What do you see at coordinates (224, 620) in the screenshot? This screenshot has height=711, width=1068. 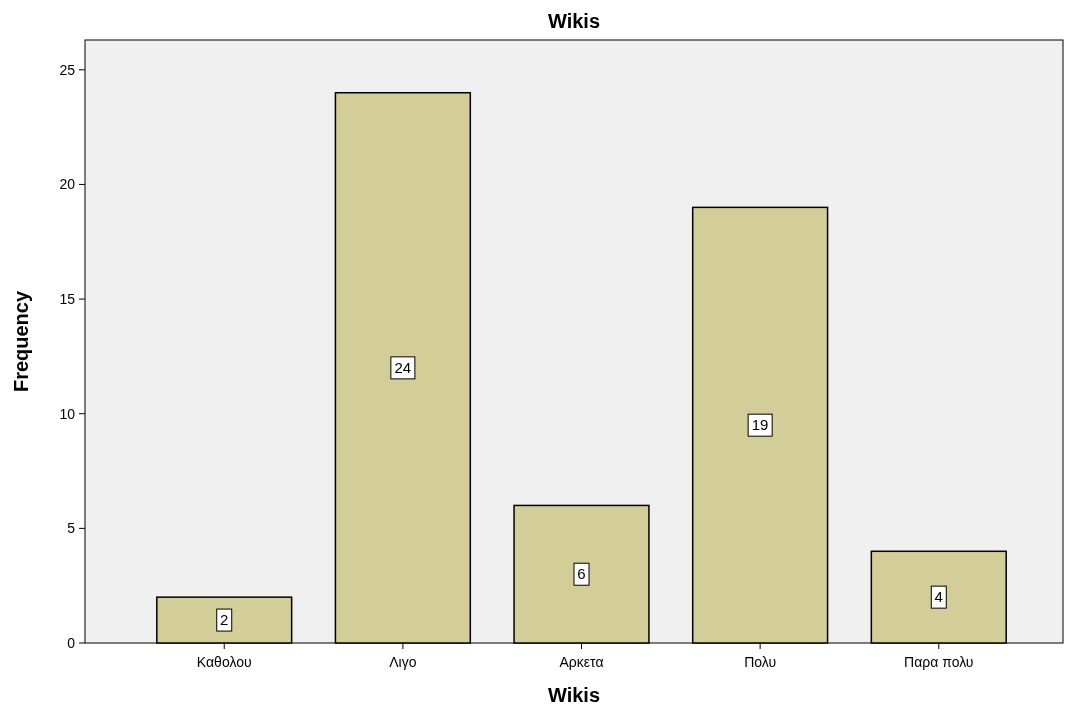 I see `data-label: 2` at bounding box center [224, 620].